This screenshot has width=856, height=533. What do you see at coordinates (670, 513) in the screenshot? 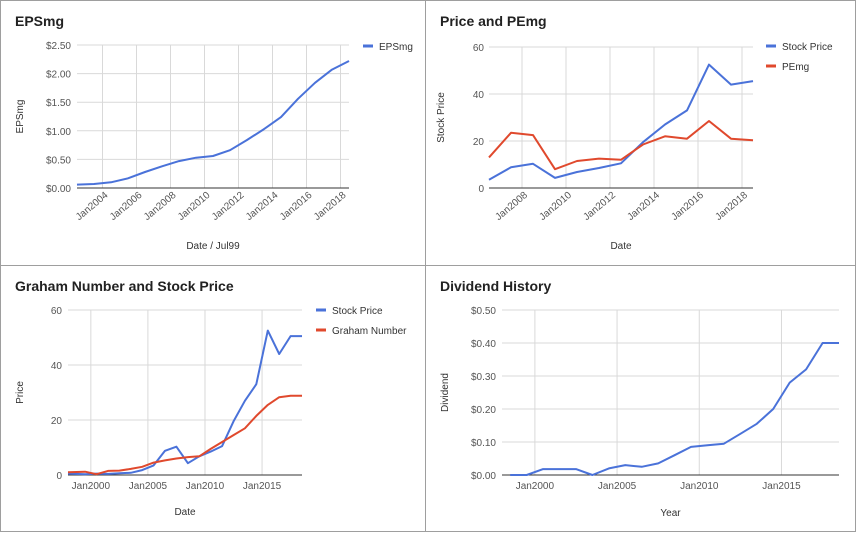
I see `x-axis-title: Year` at bounding box center [670, 513].